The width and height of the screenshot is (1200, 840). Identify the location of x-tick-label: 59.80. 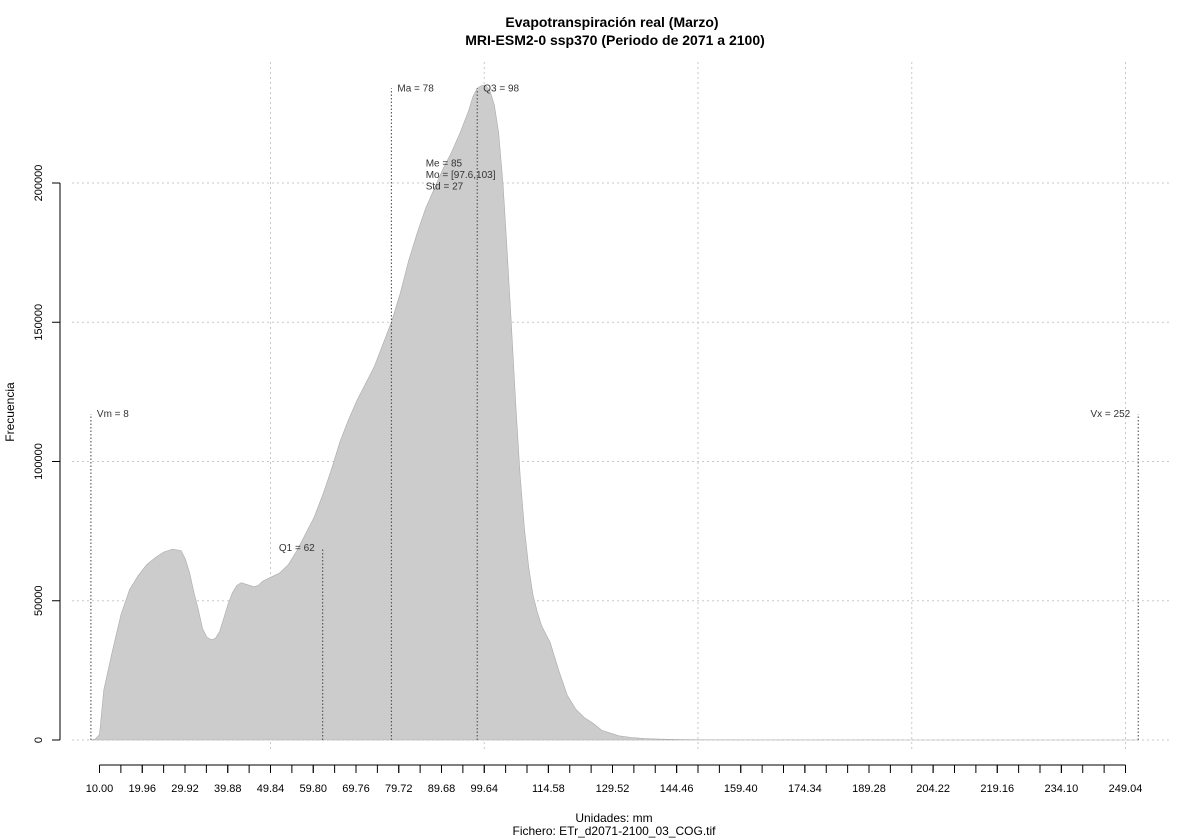
(313, 789).